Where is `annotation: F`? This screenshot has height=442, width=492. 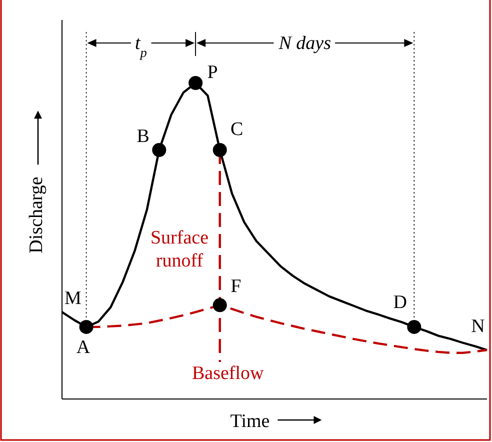 annotation: F is located at coordinates (236, 287).